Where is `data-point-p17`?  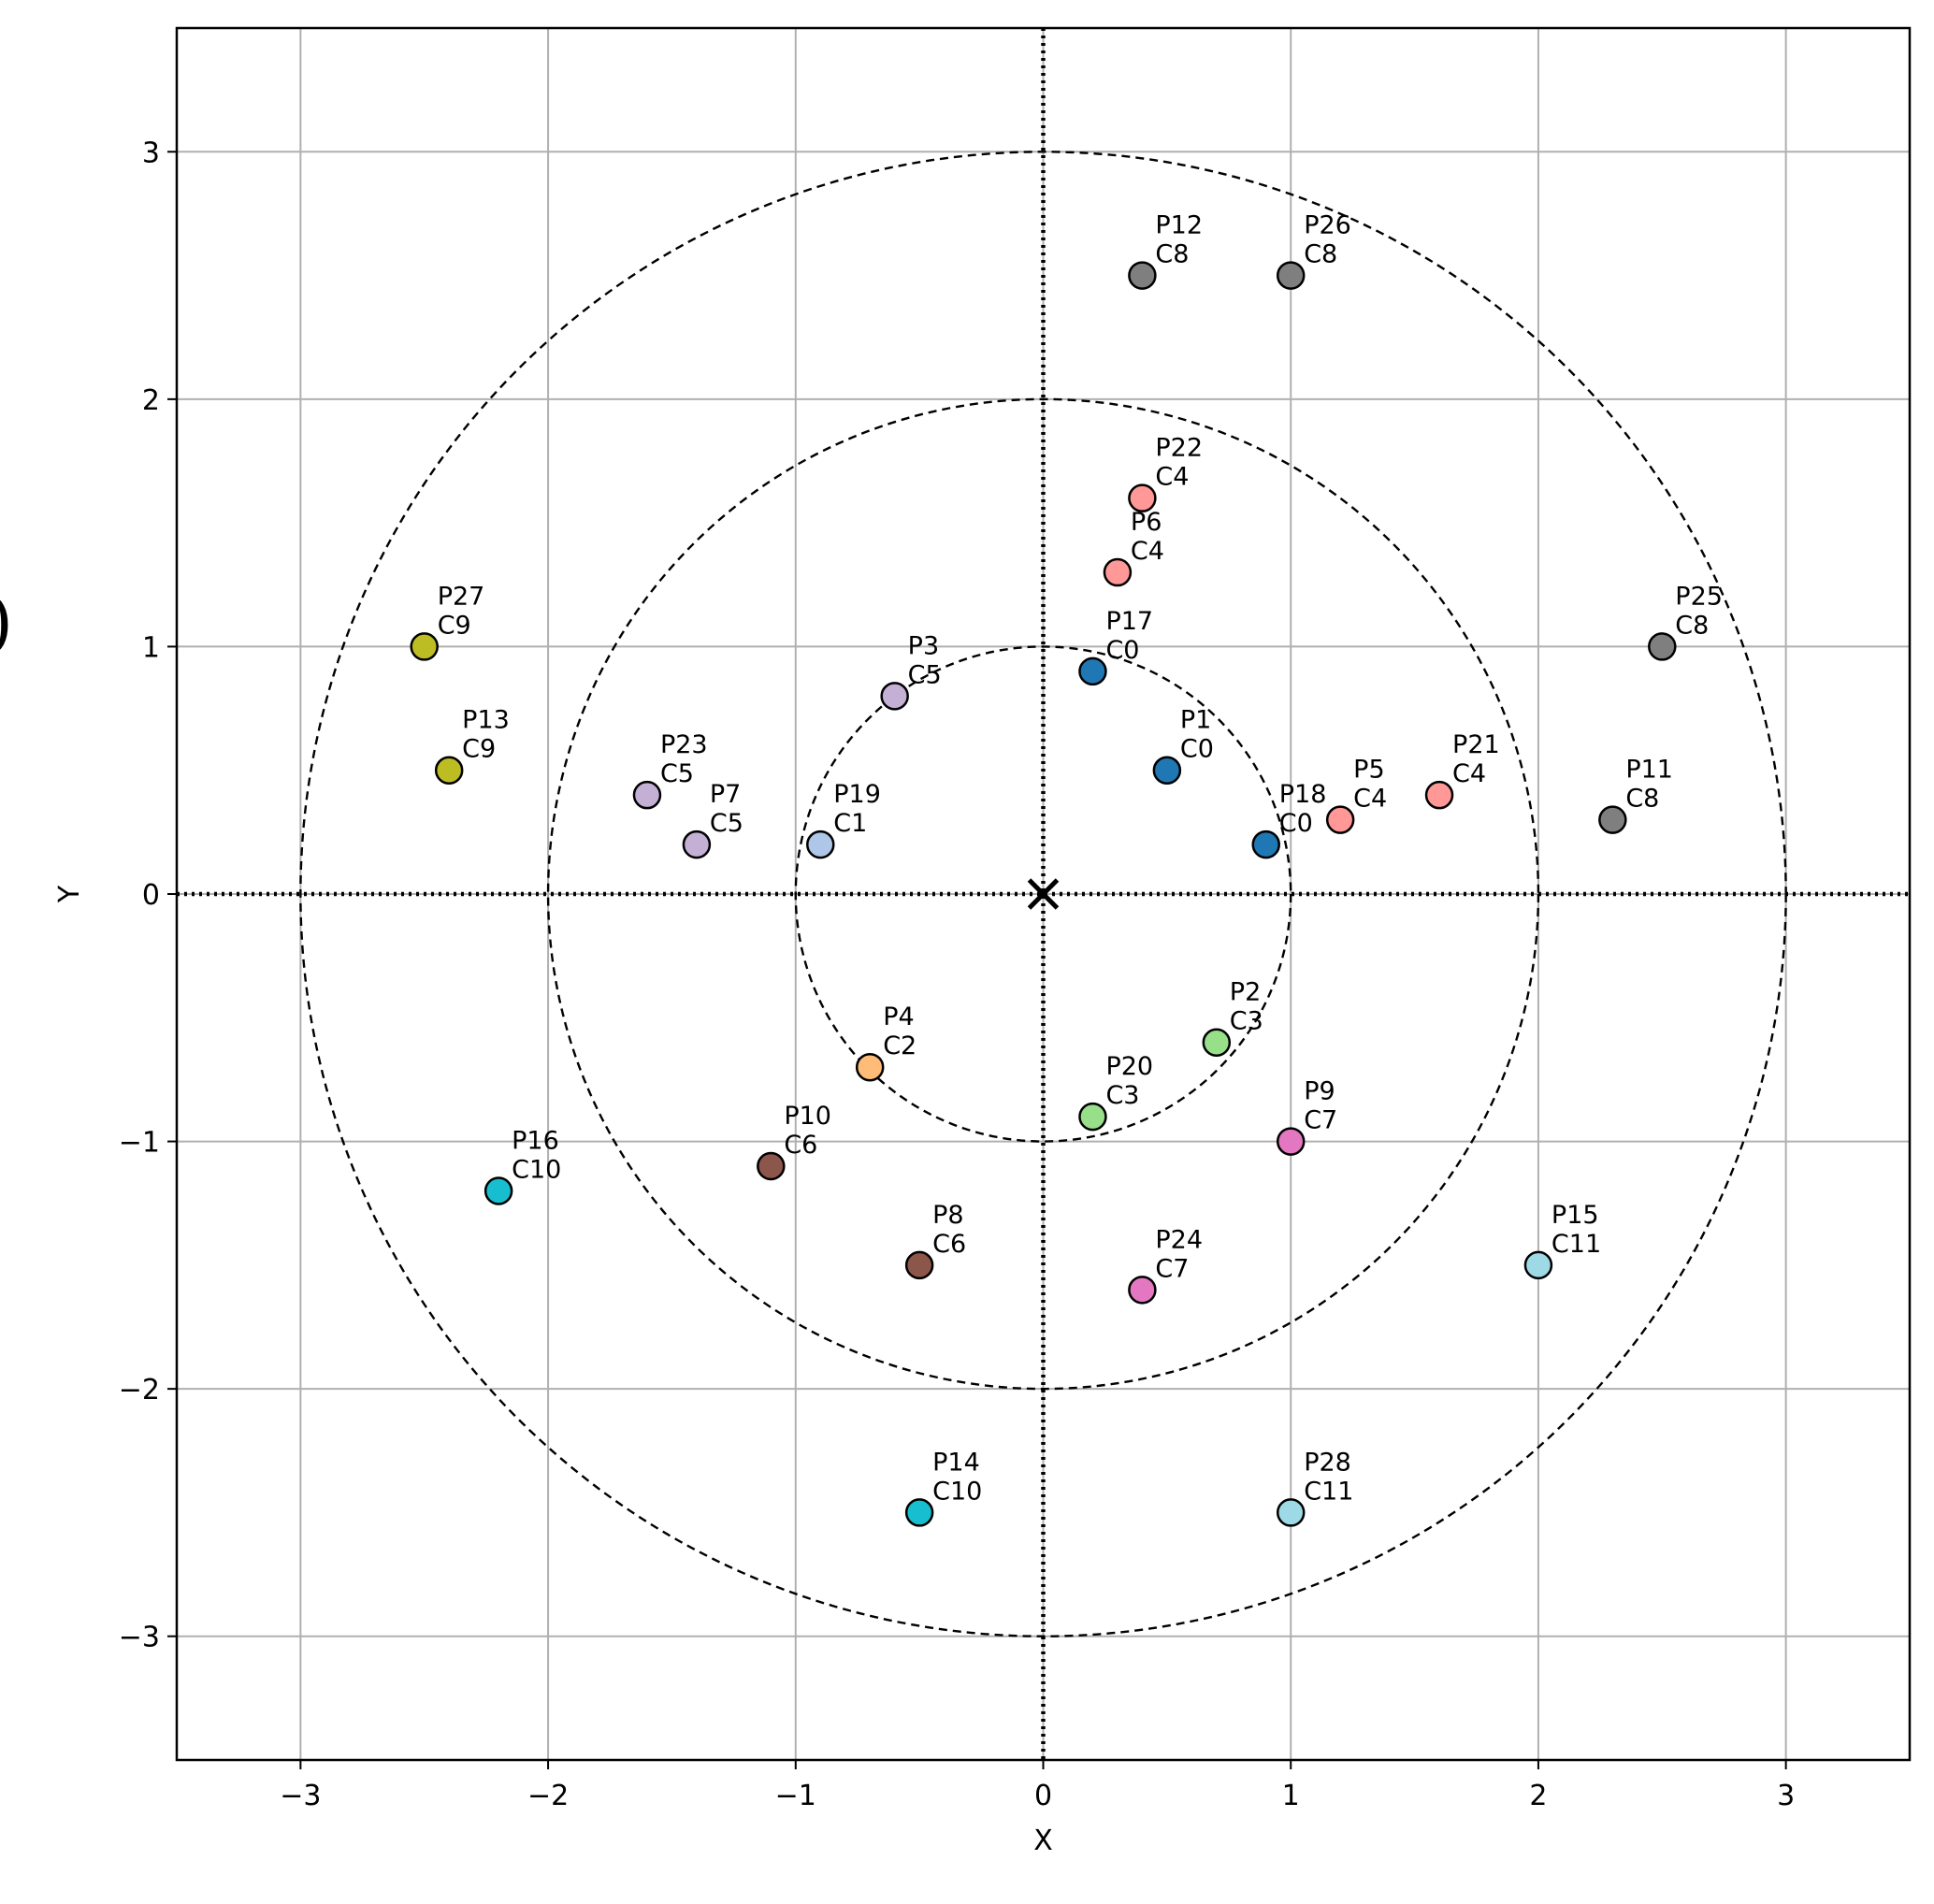
data-point-p17 is located at coordinates (1092, 671).